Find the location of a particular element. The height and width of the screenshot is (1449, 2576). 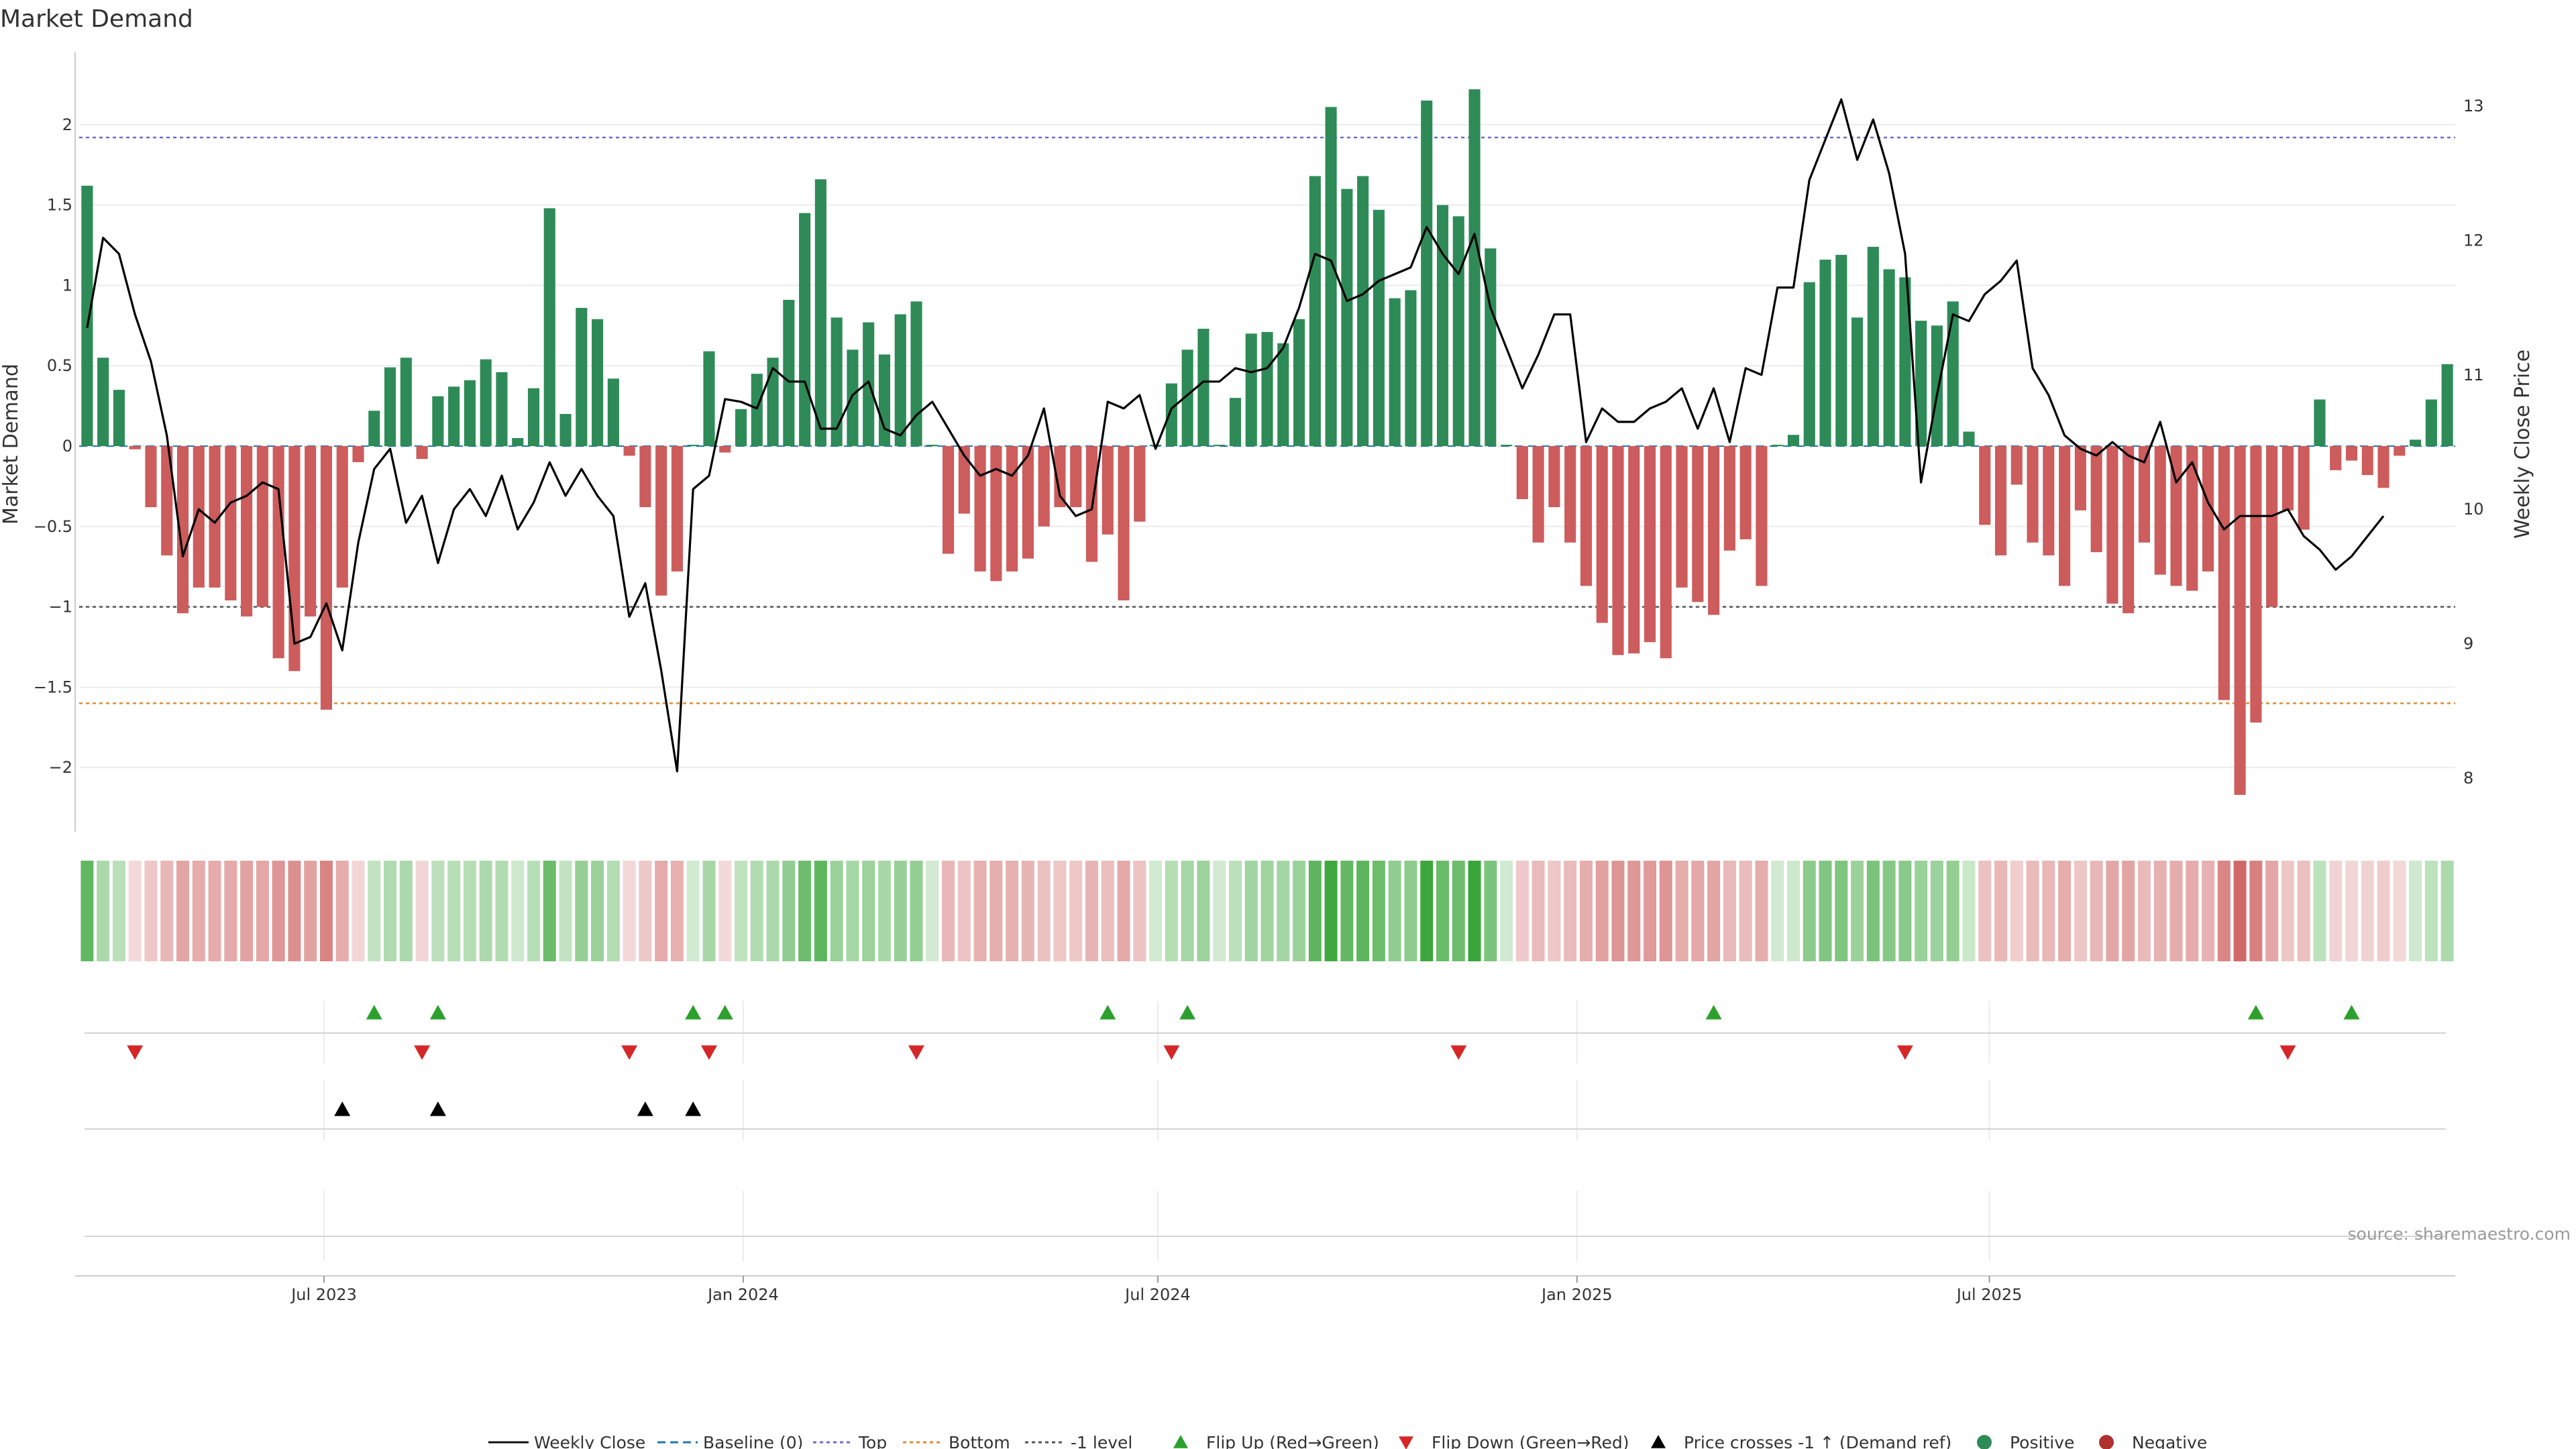

chart-title: Market Demand is located at coordinates (96, 19).